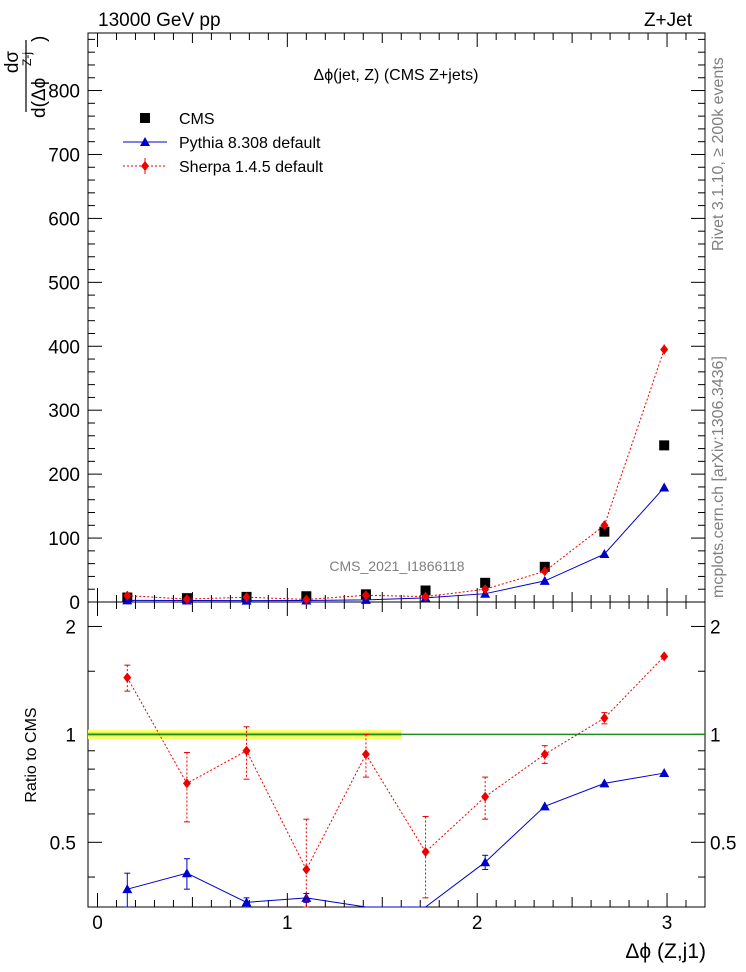 The height and width of the screenshot is (972, 746). Describe the element at coordinates (31, 754) in the screenshot. I see `ratio-ylabel: Ratio to CMS` at that location.